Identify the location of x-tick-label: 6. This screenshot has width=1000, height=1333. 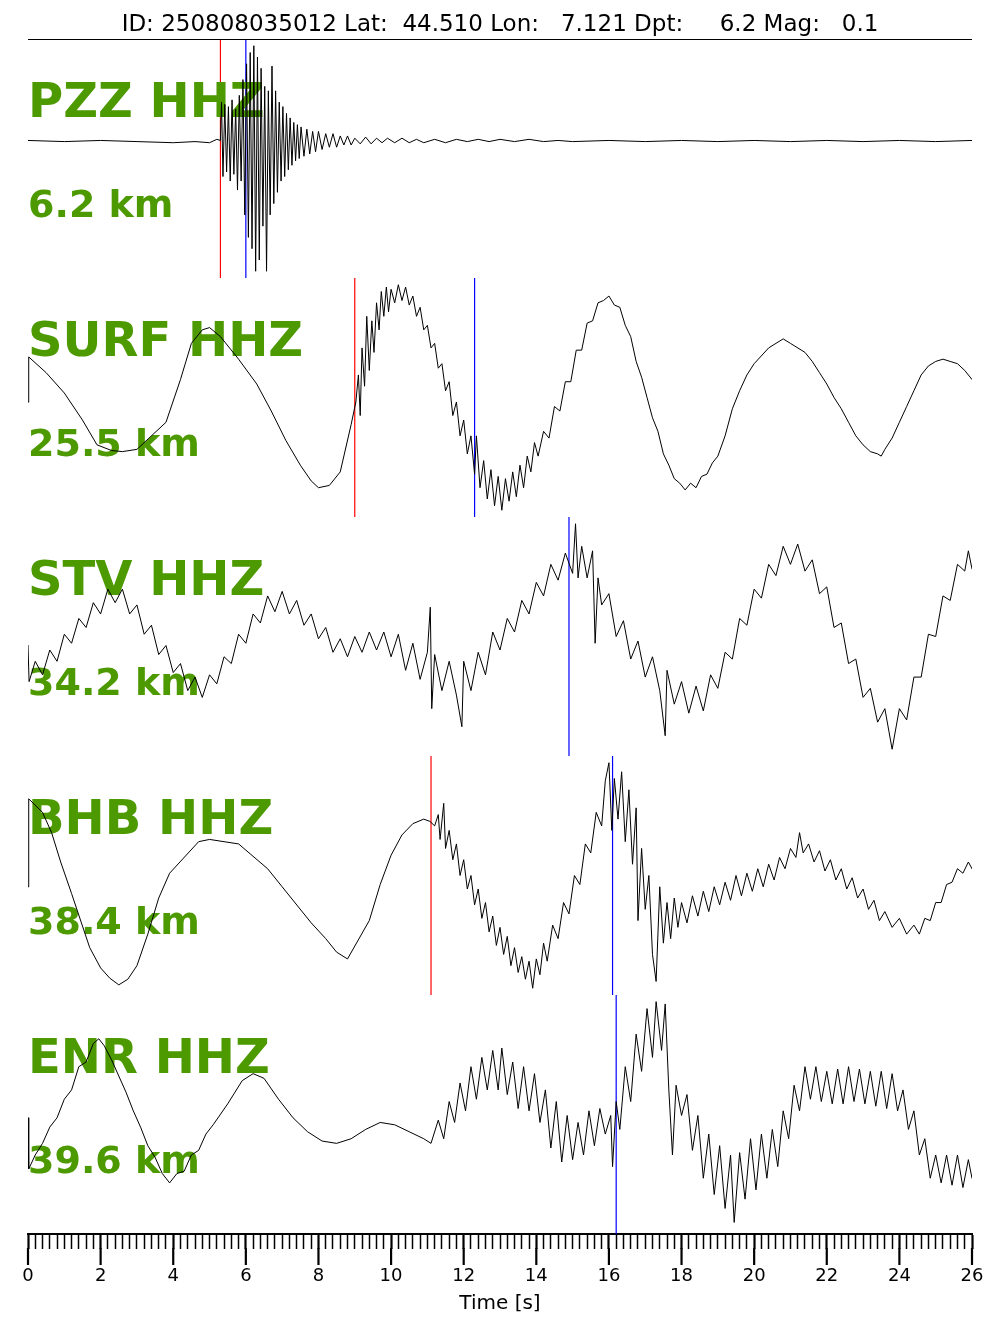
(246, 1275).